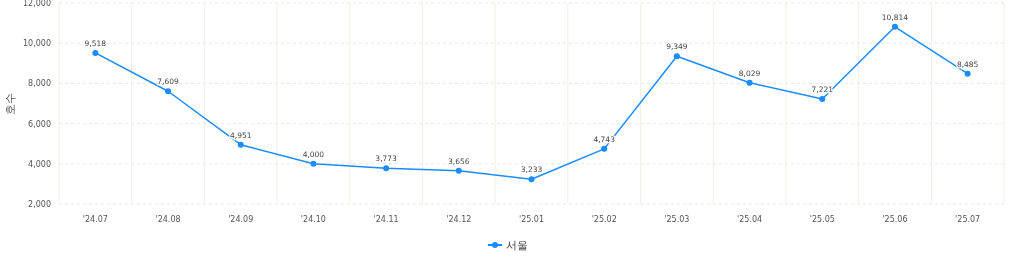 The image size is (1024, 262). What do you see at coordinates (241, 219) in the screenshot?
I see `x-tick-label: '24.09` at bounding box center [241, 219].